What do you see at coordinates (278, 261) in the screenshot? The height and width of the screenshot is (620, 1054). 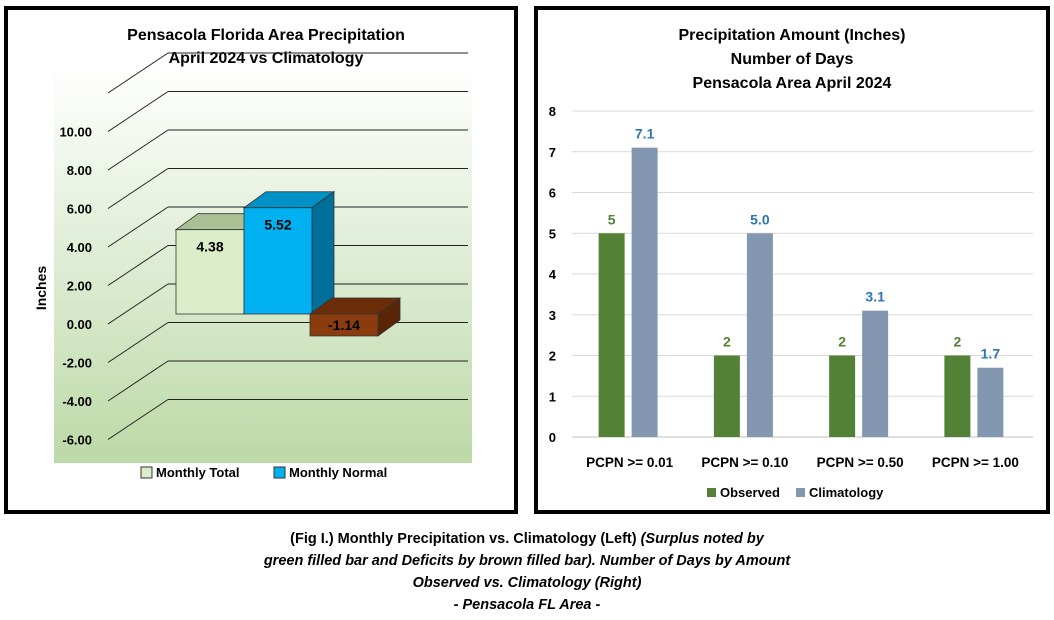 I see `monthly-normal-bar-front` at bounding box center [278, 261].